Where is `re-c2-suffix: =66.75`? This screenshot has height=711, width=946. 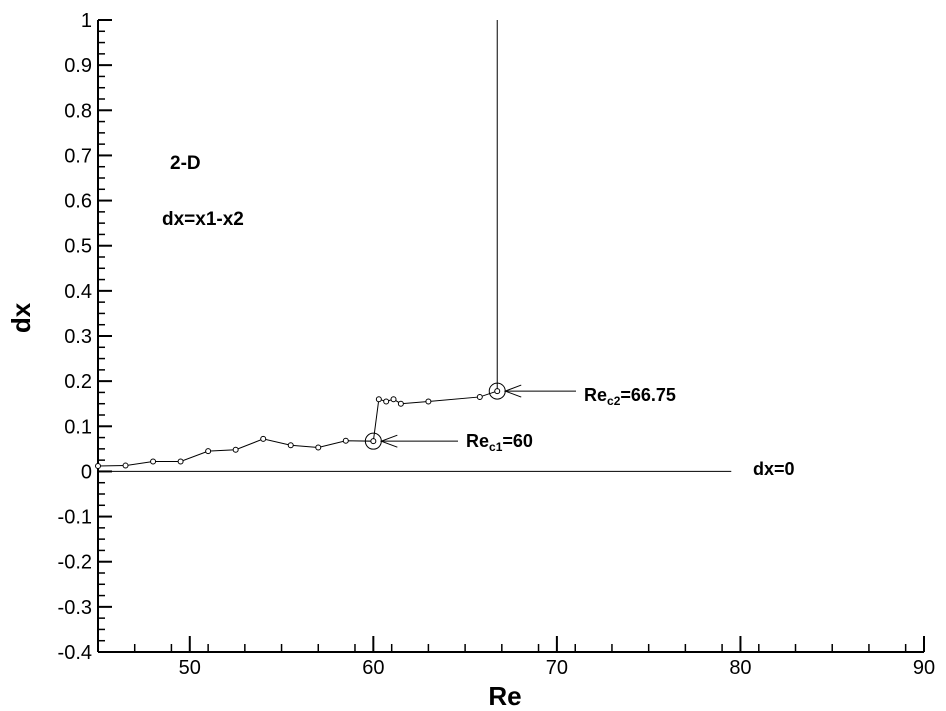
re-c2-suffix: =66.75 is located at coordinates (648, 395).